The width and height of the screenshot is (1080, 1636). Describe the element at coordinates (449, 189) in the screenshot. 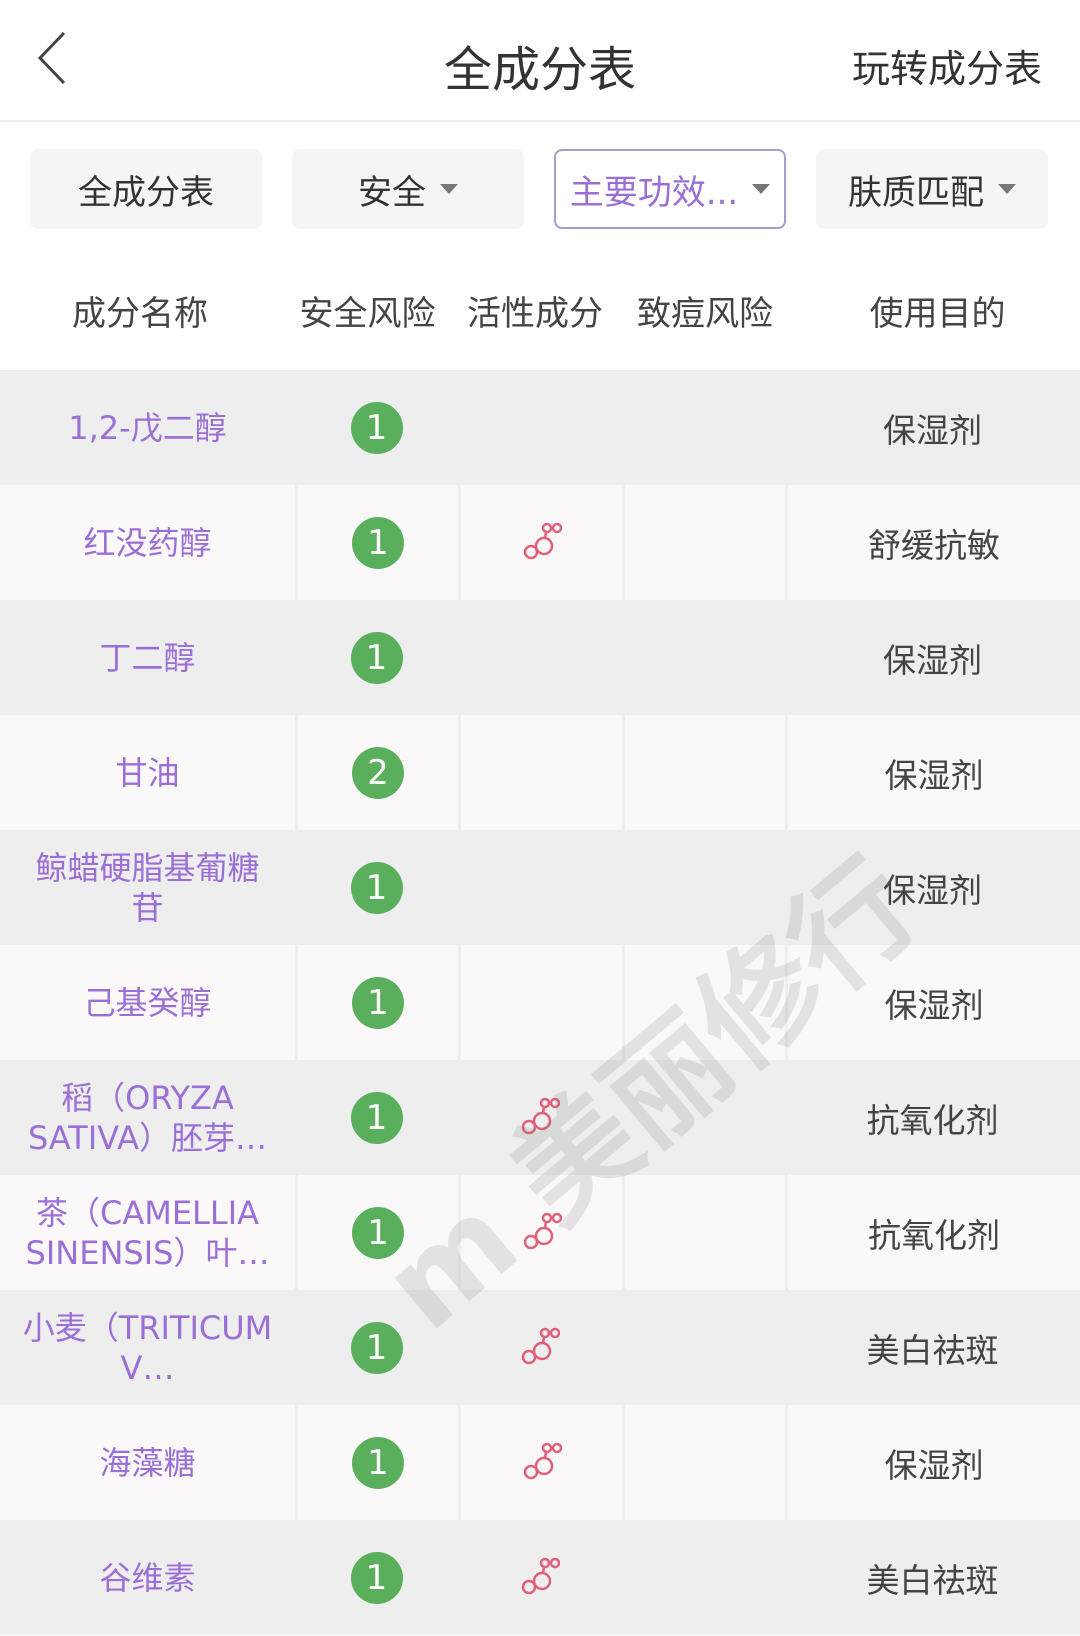

I see `caret-down-icon` at that location.